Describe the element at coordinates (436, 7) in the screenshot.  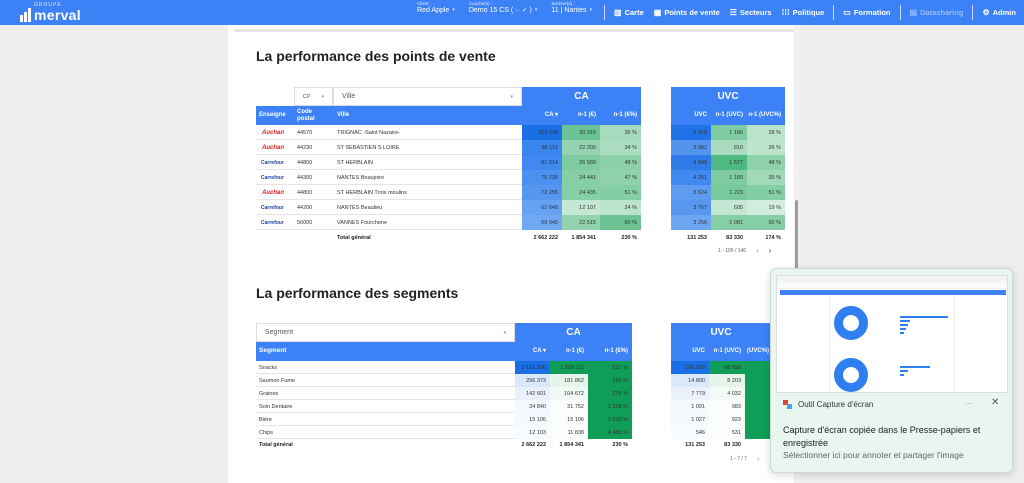
I see `client-filter: Client : Red Apple ▾` at that location.